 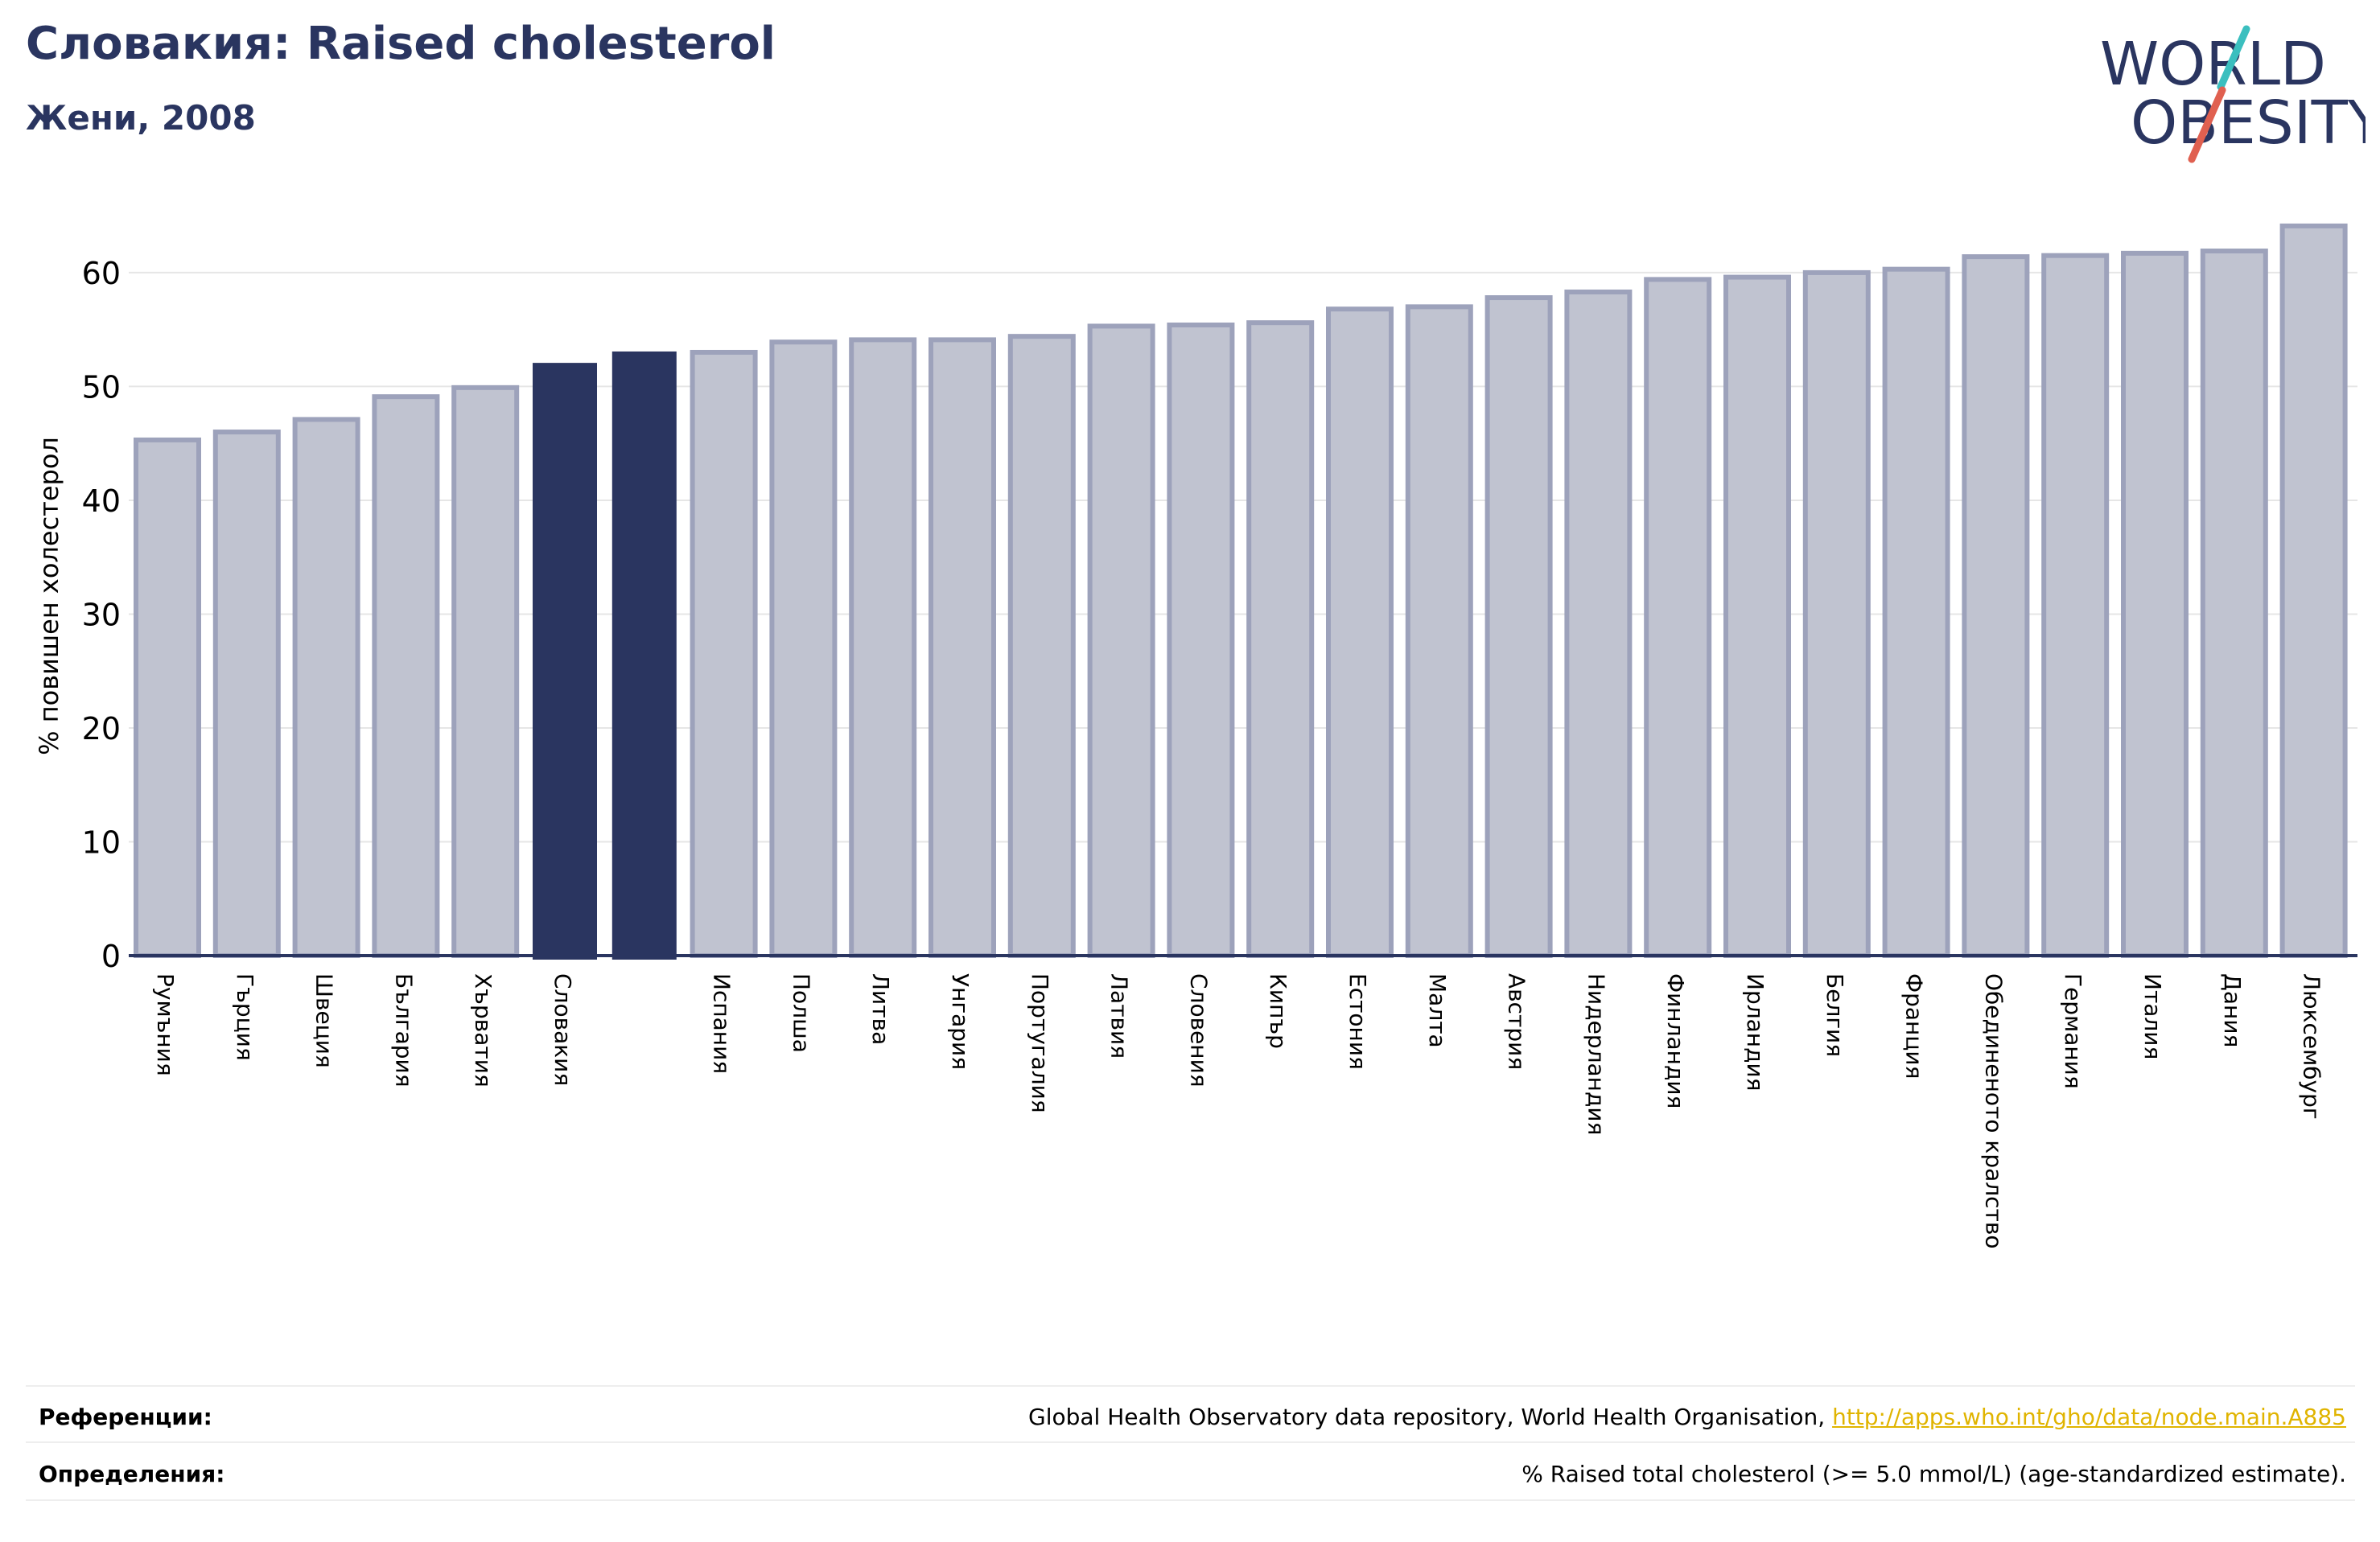 I want to click on chart-title: Словакия: Raised cholesterol, so click(x=401, y=44).